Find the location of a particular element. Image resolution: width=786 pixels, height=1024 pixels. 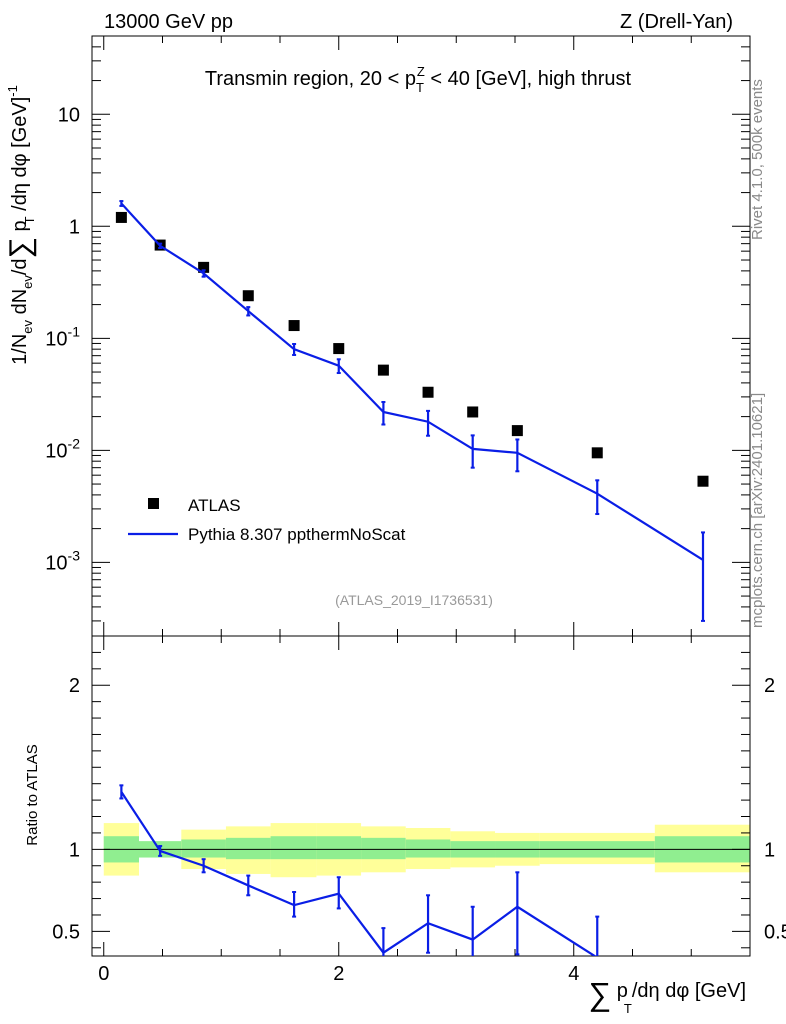

y-tick-label: 1 is located at coordinates (74, 227).